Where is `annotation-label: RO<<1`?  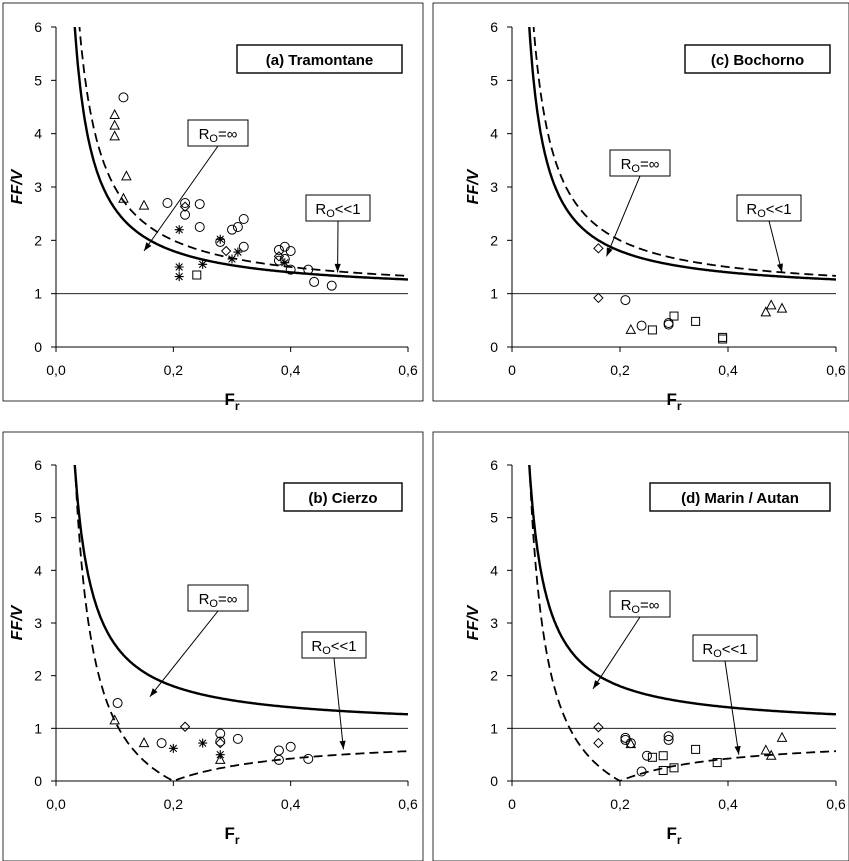 annotation-label: RO<<1 is located at coordinates (768, 210).